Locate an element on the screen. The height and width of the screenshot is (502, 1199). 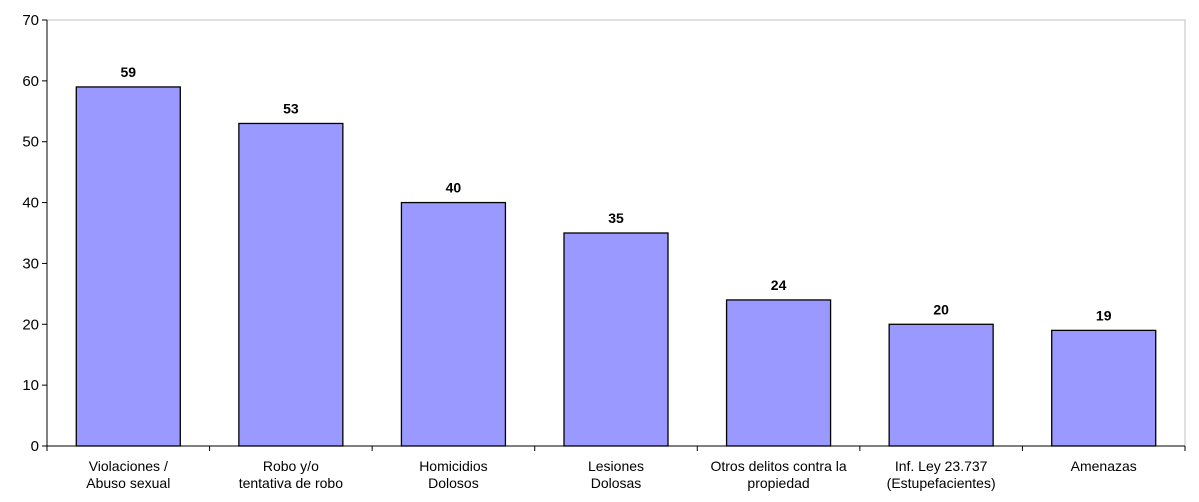
data-label: 19 is located at coordinates (1104, 315).